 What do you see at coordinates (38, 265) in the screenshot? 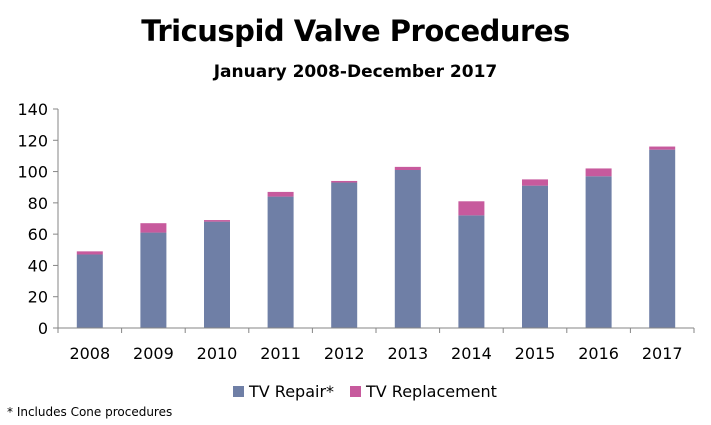
I see `y-tick-label: 40` at bounding box center [38, 265].